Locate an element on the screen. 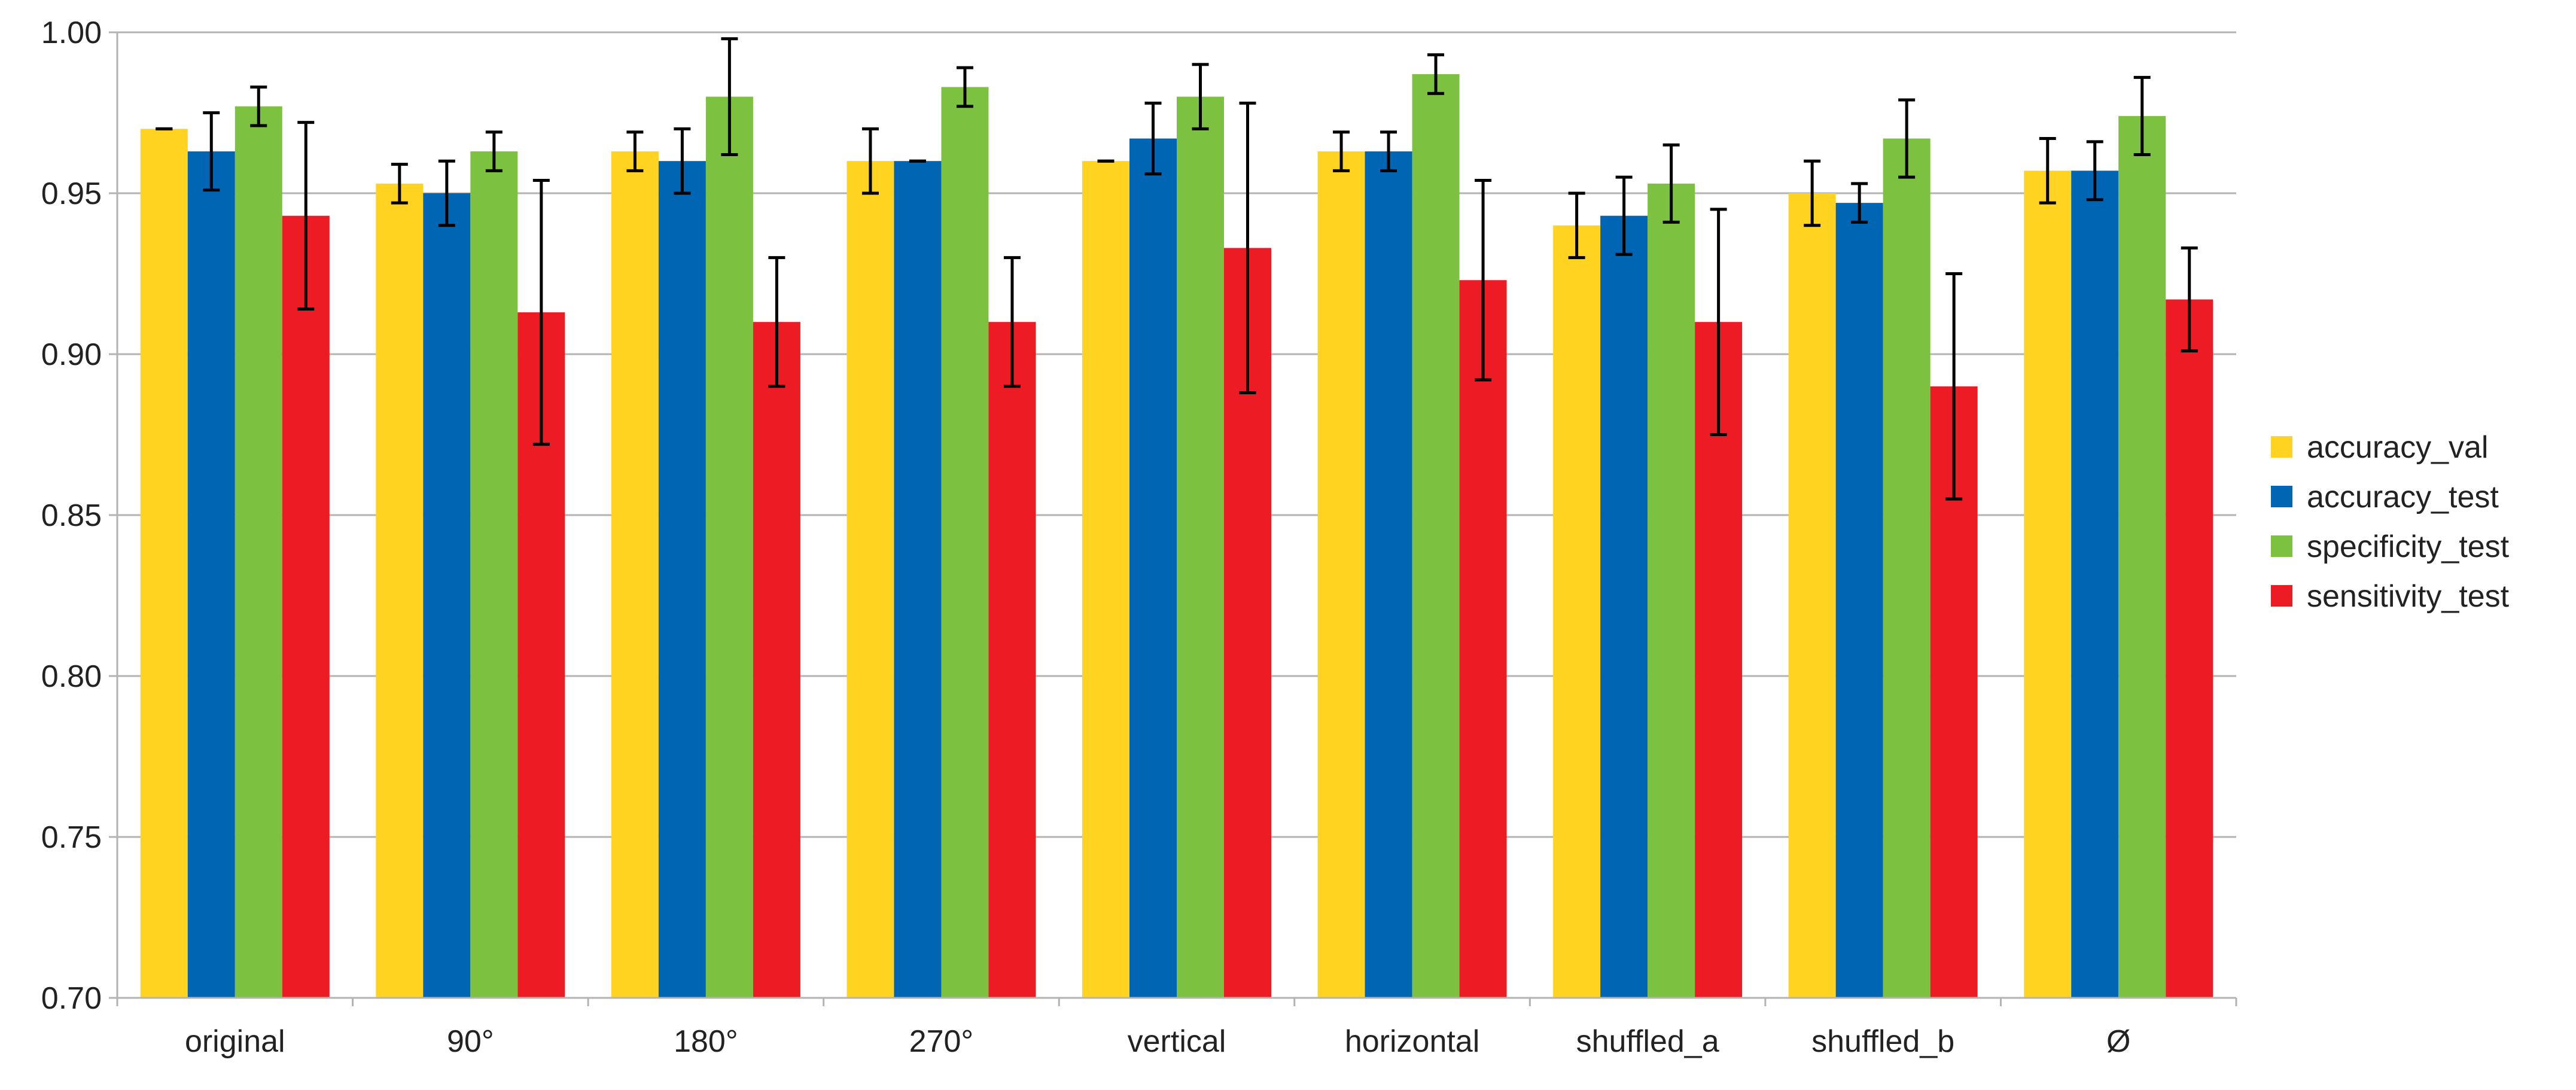 This screenshot has height=1090, width=2576. x-tick-label: shuffled_b is located at coordinates (1882, 1041).